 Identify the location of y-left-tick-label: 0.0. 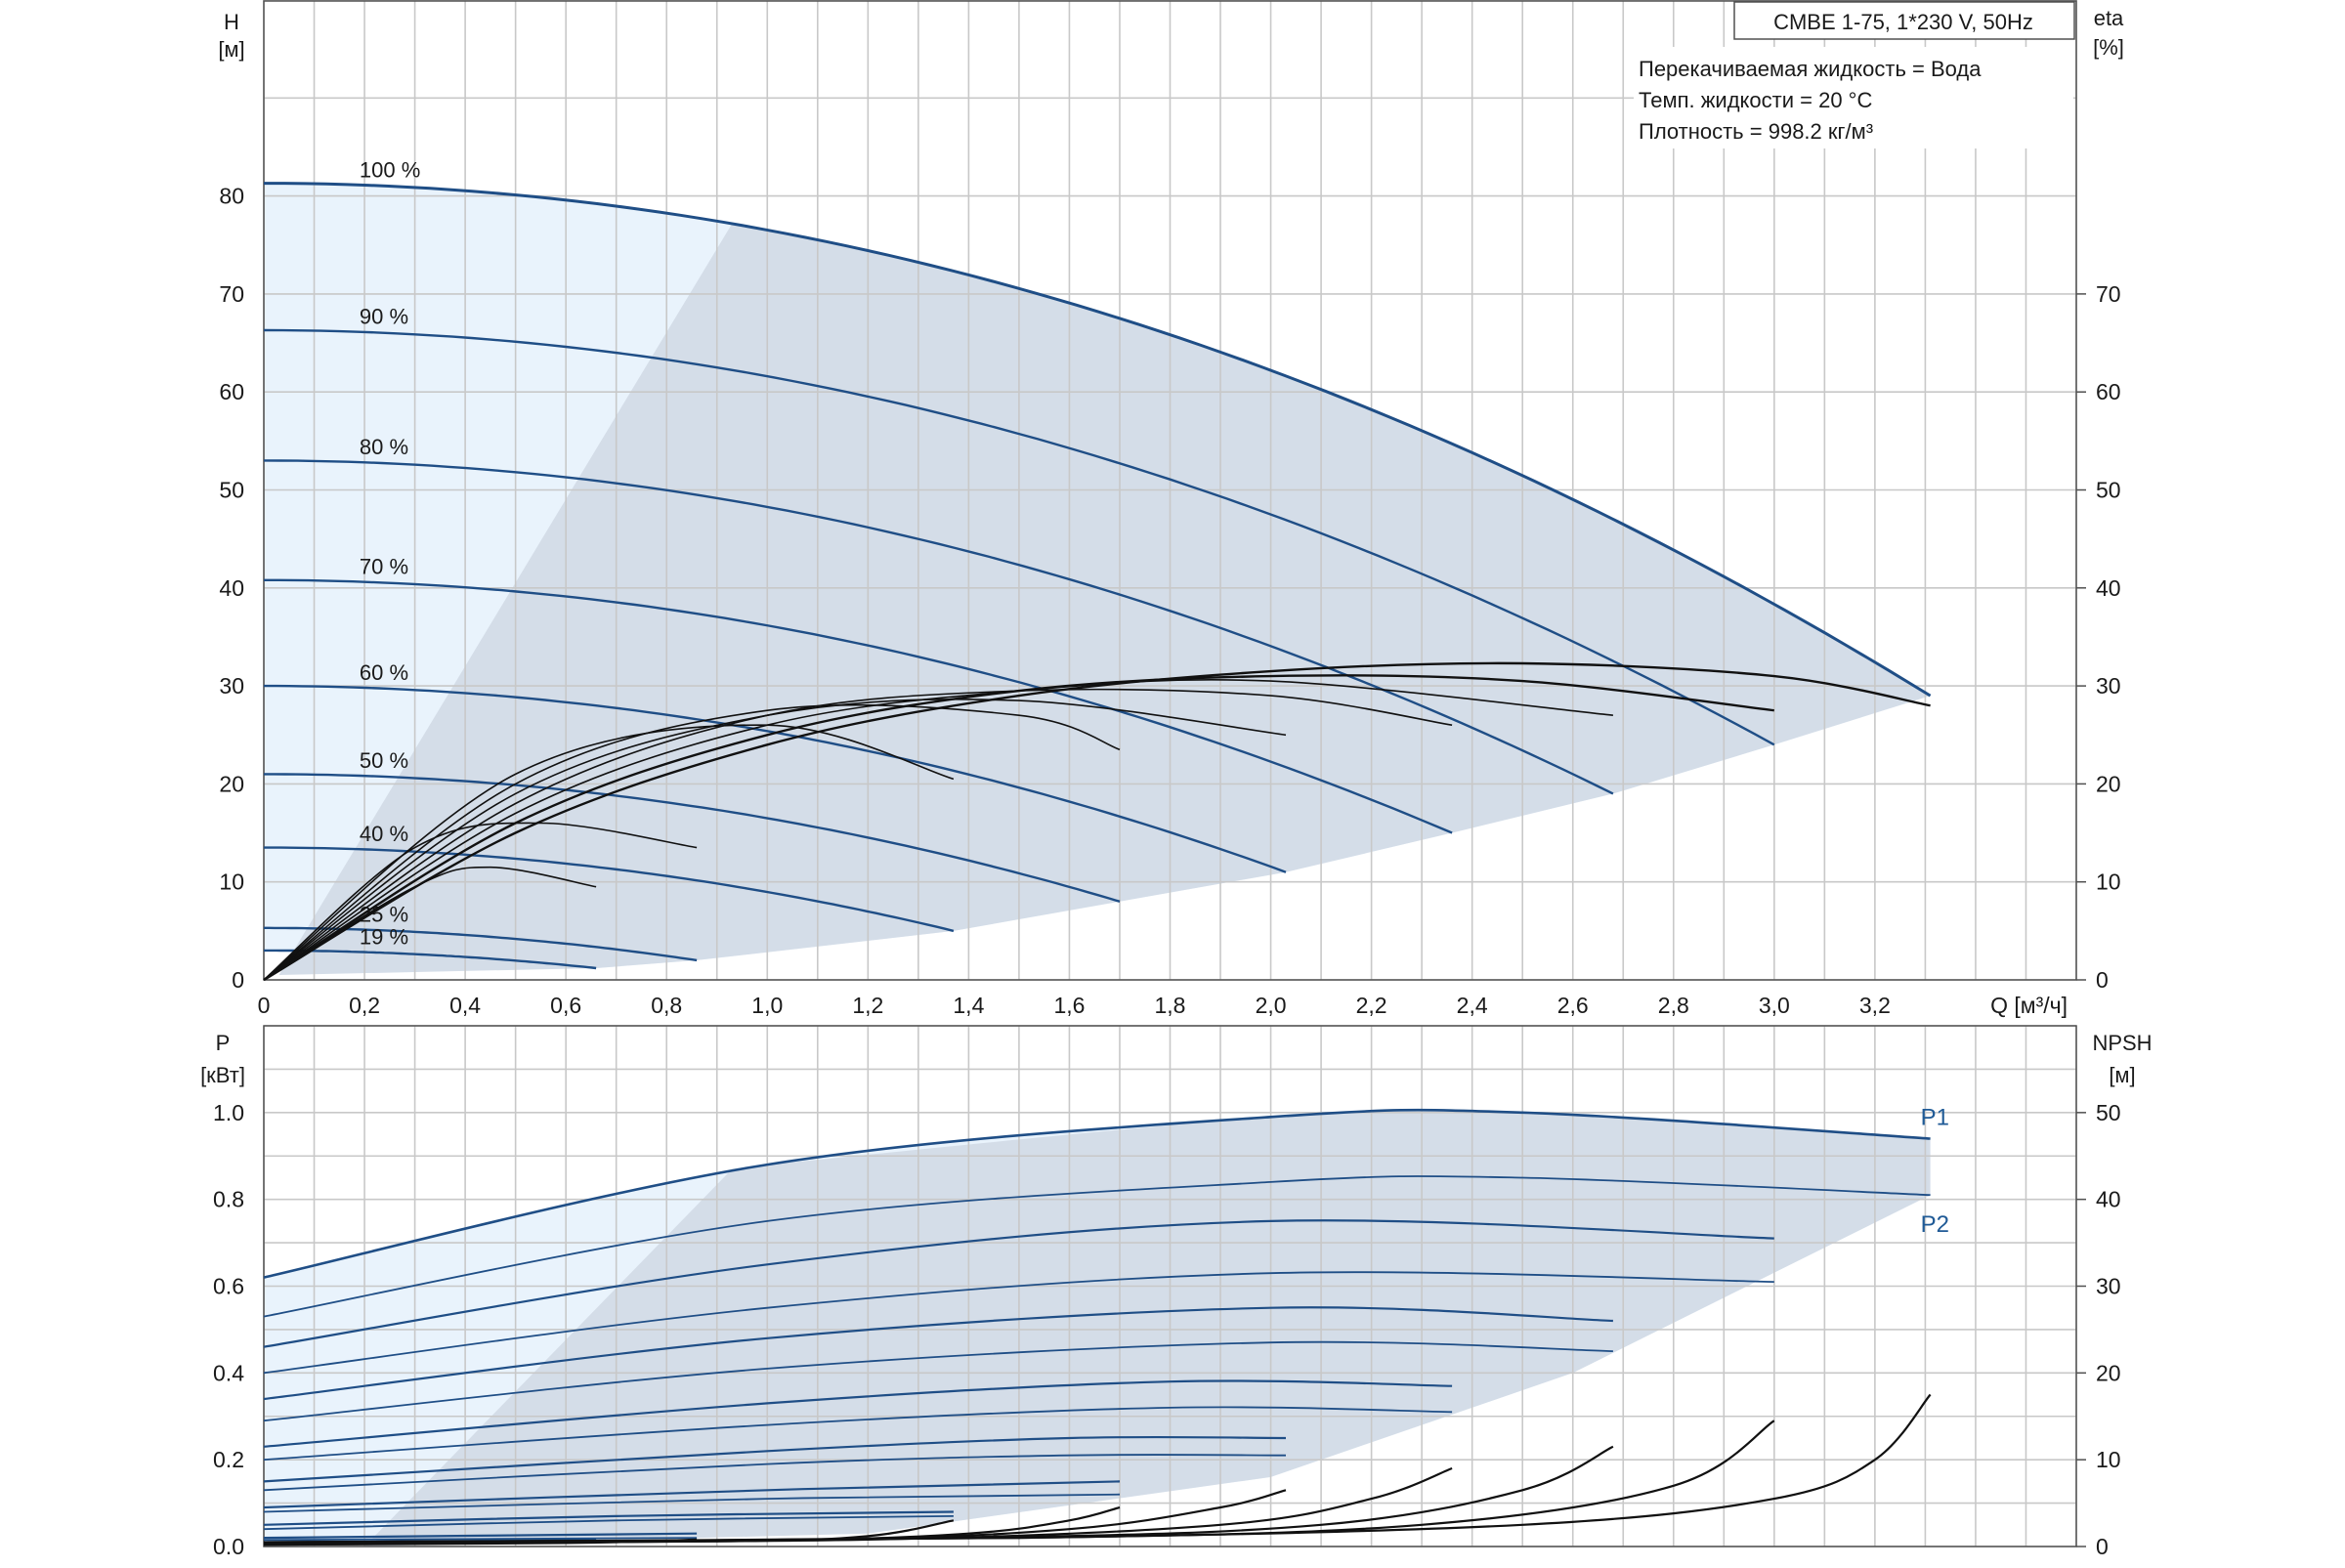
(228, 1546).